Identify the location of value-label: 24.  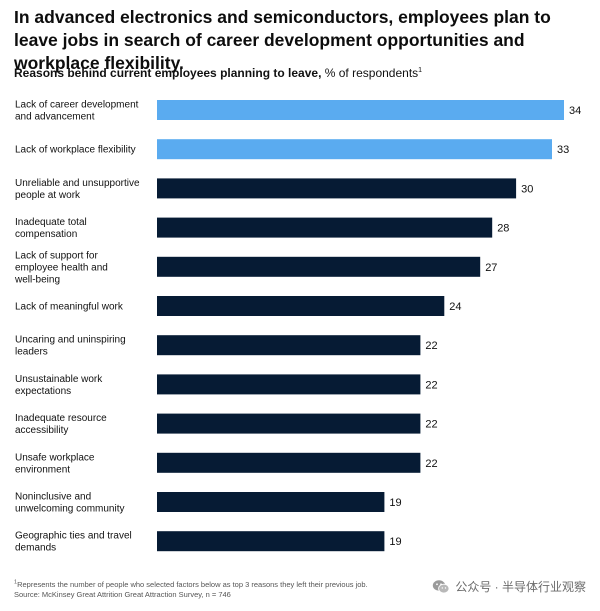
(455, 307).